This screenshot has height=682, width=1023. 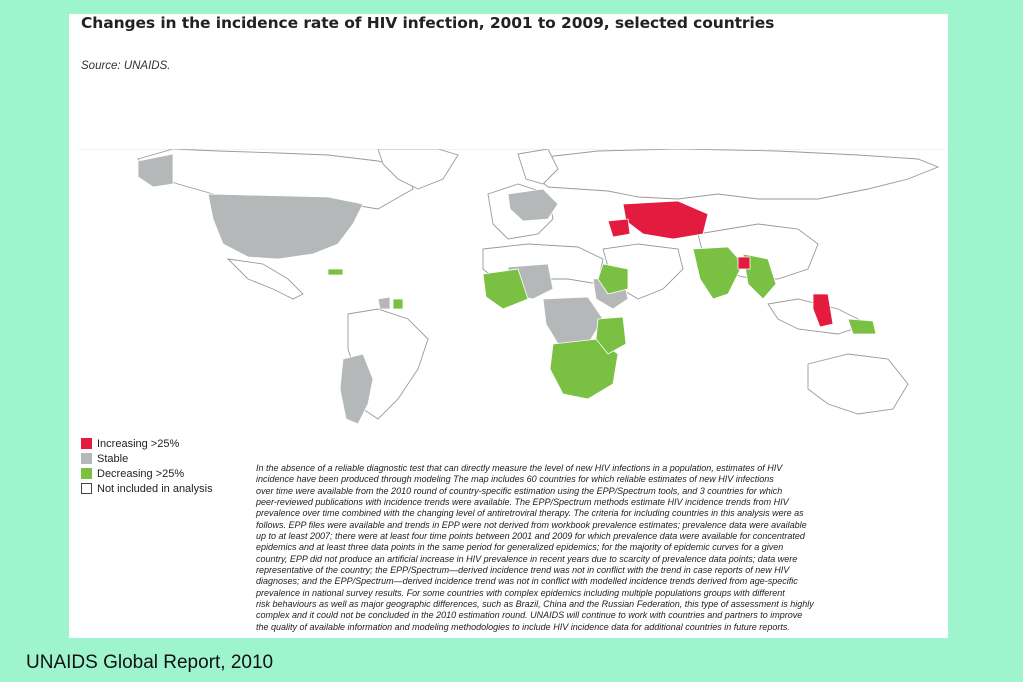 I want to click on stable-swatch, so click(x=86, y=458).